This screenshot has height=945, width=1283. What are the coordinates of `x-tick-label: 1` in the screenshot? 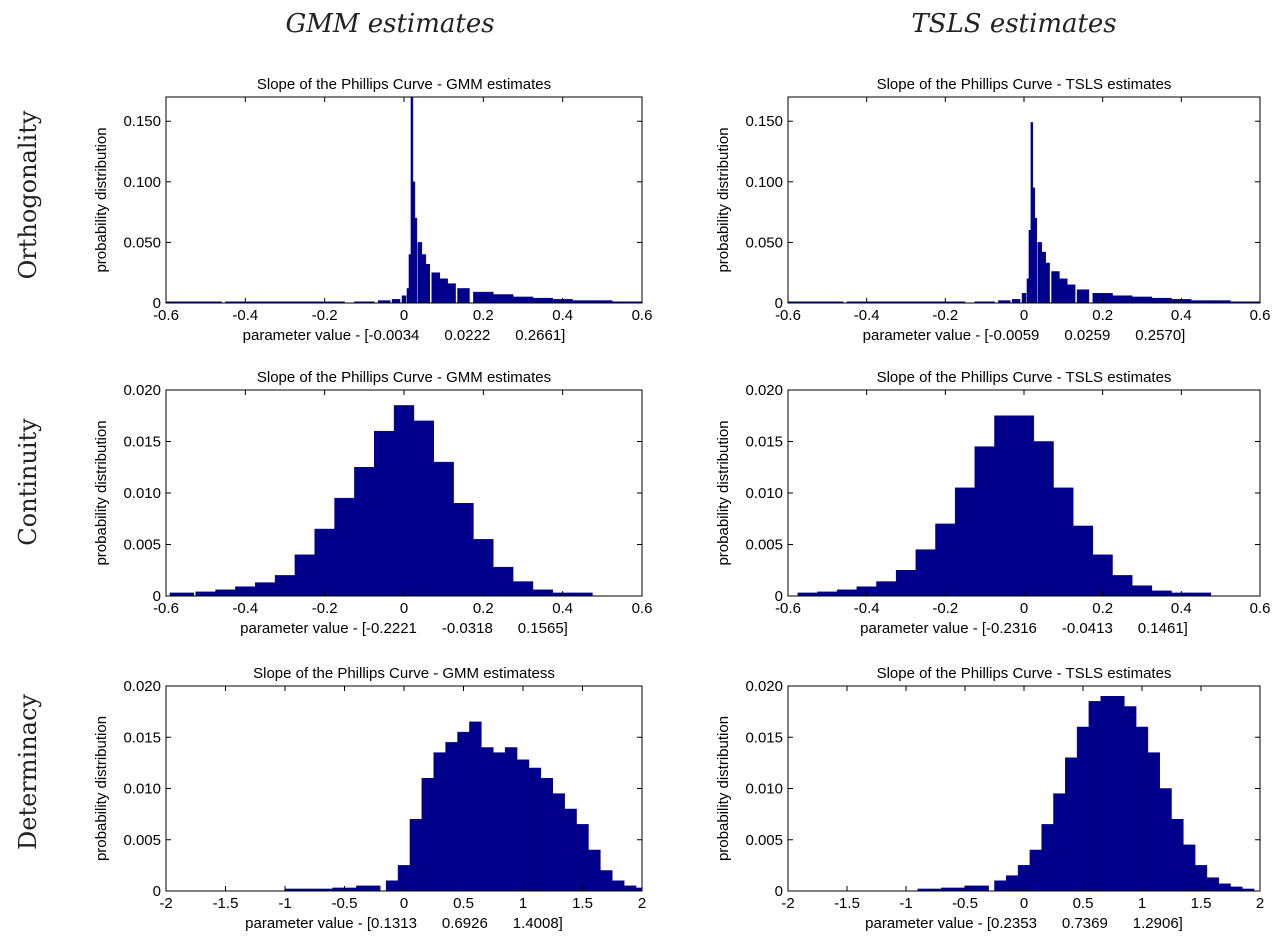 It's located at (523, 903).